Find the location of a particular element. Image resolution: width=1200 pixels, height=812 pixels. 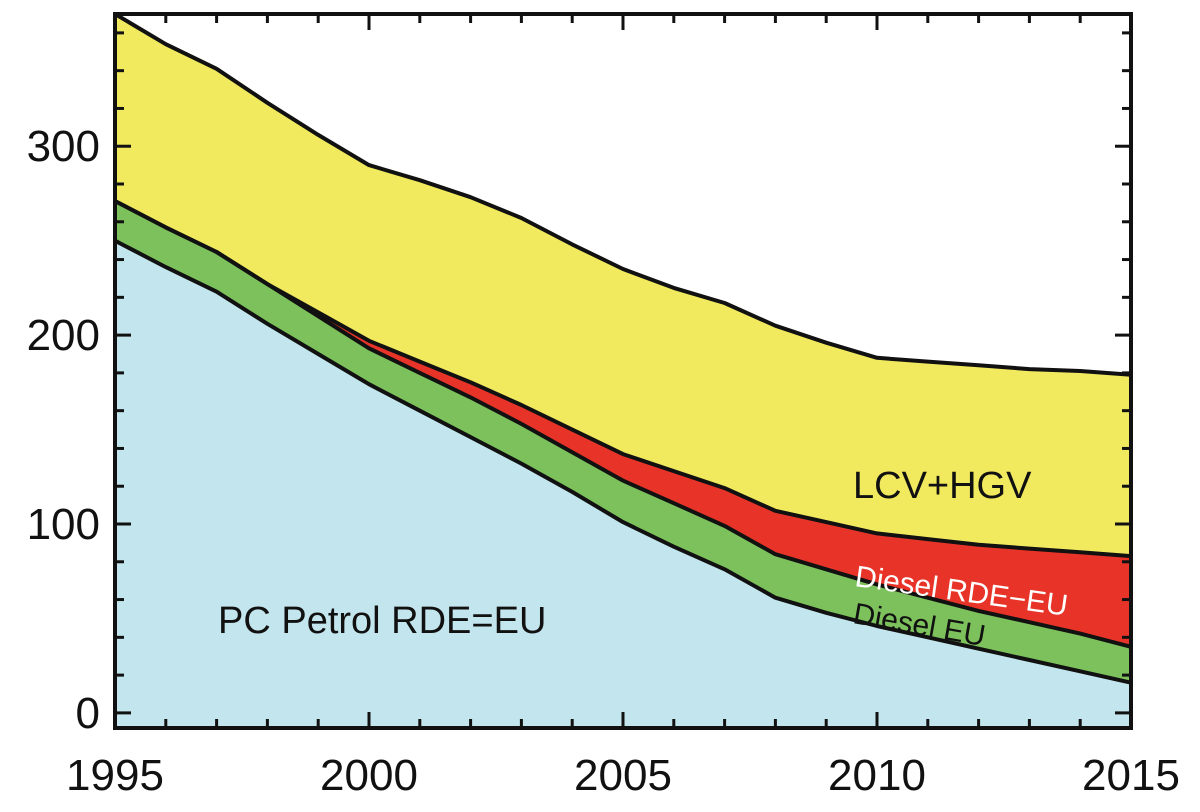

x-tick-labels: 1995 2000 2005 2010 2015 is located at coordinates (623, 775).